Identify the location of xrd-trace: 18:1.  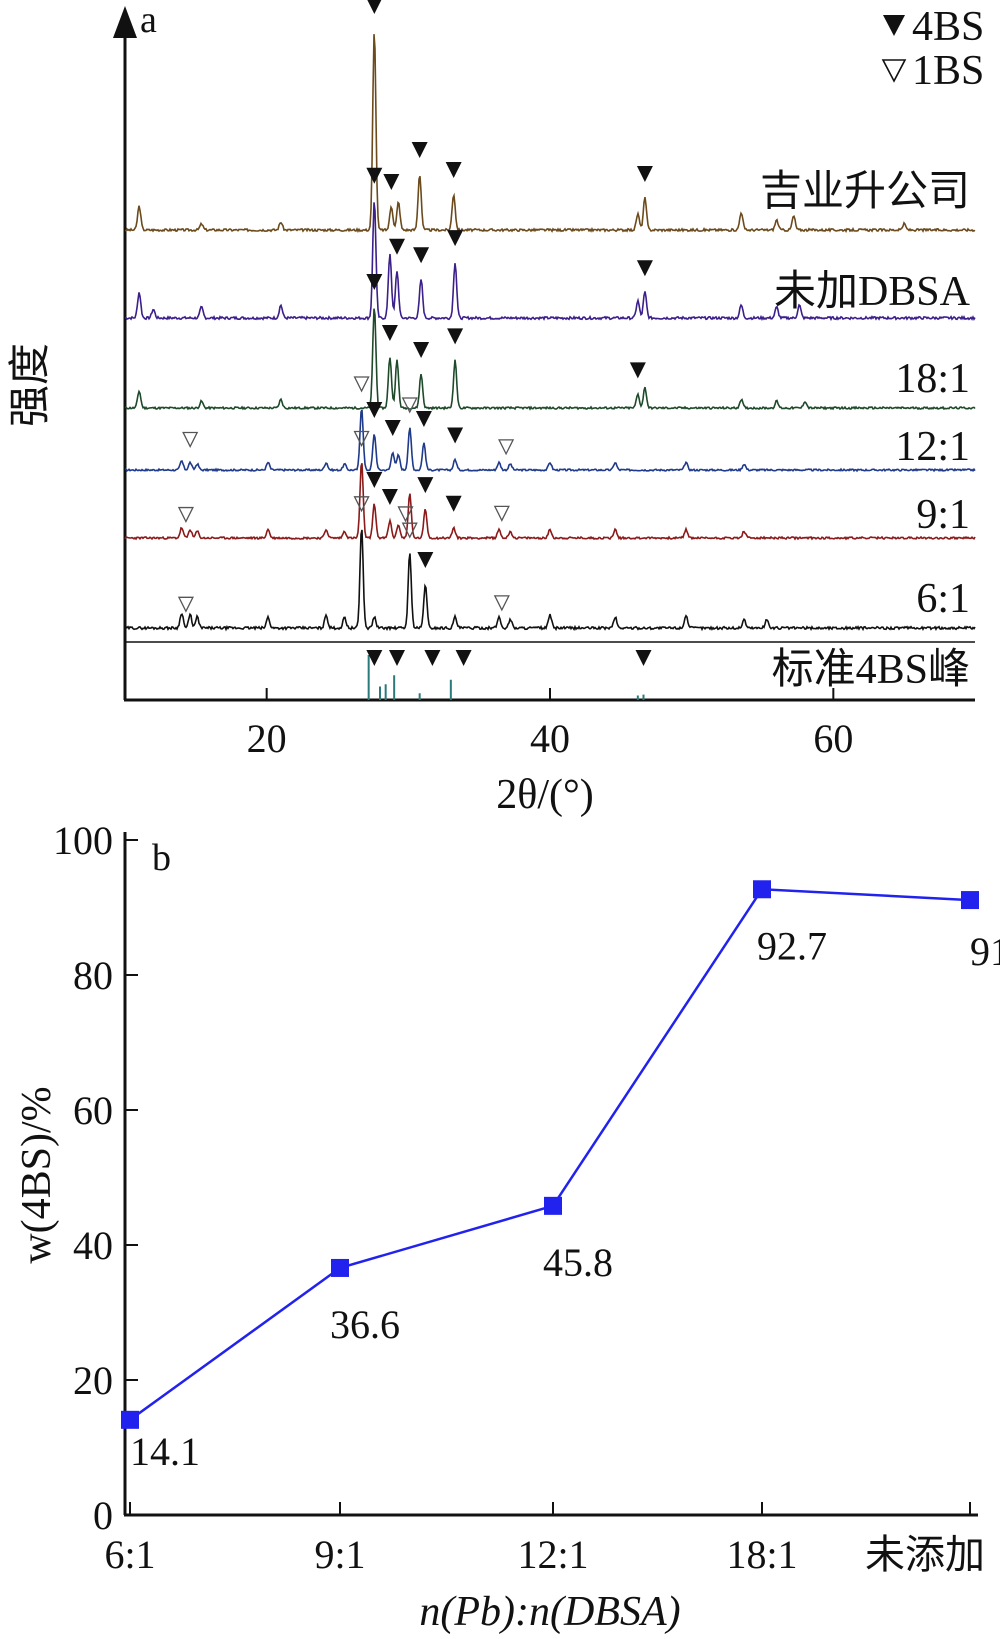
(550, 342).